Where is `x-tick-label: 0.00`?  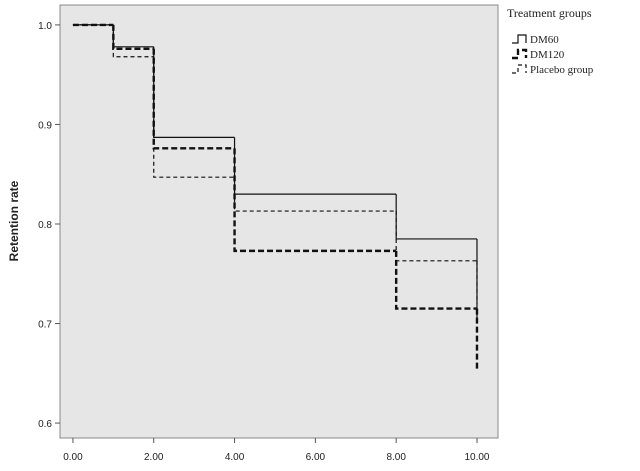 x-tick-label: 0.00 is located at coordinates (73, 457).